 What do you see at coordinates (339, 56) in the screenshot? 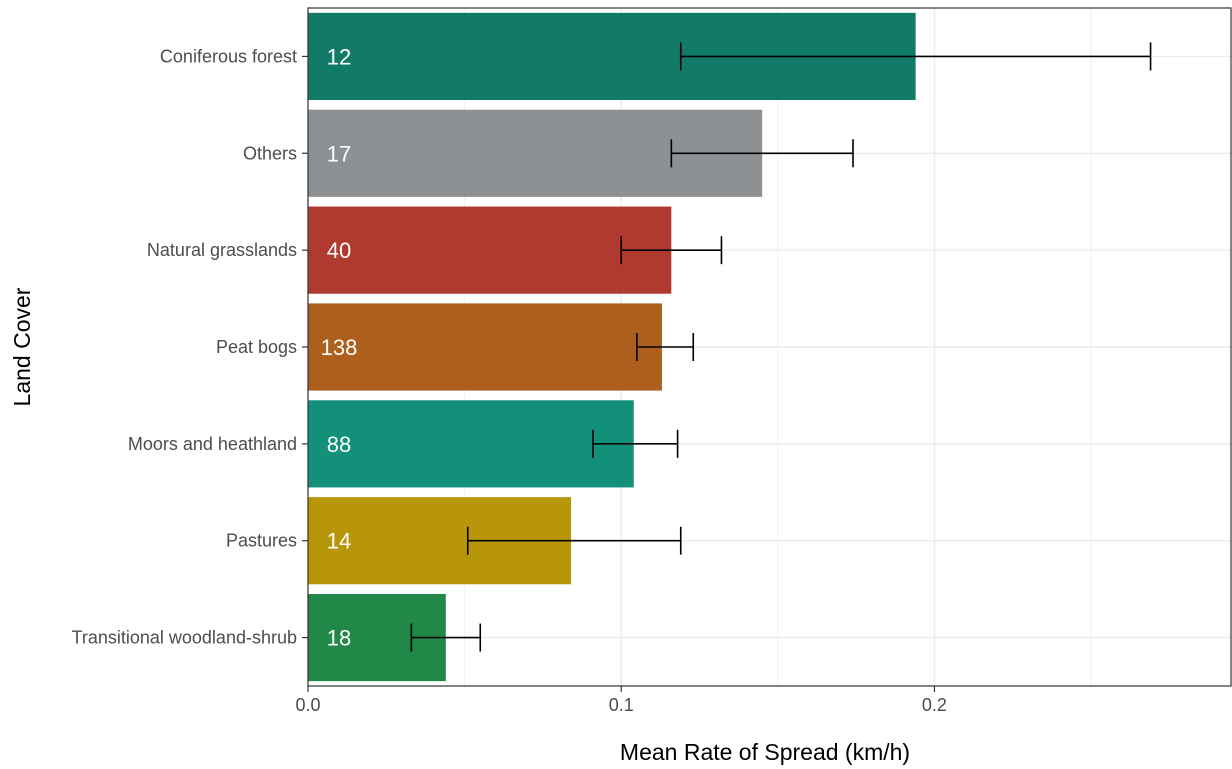
I see `bar-count-label: 12` at bounding box center [339, 56].